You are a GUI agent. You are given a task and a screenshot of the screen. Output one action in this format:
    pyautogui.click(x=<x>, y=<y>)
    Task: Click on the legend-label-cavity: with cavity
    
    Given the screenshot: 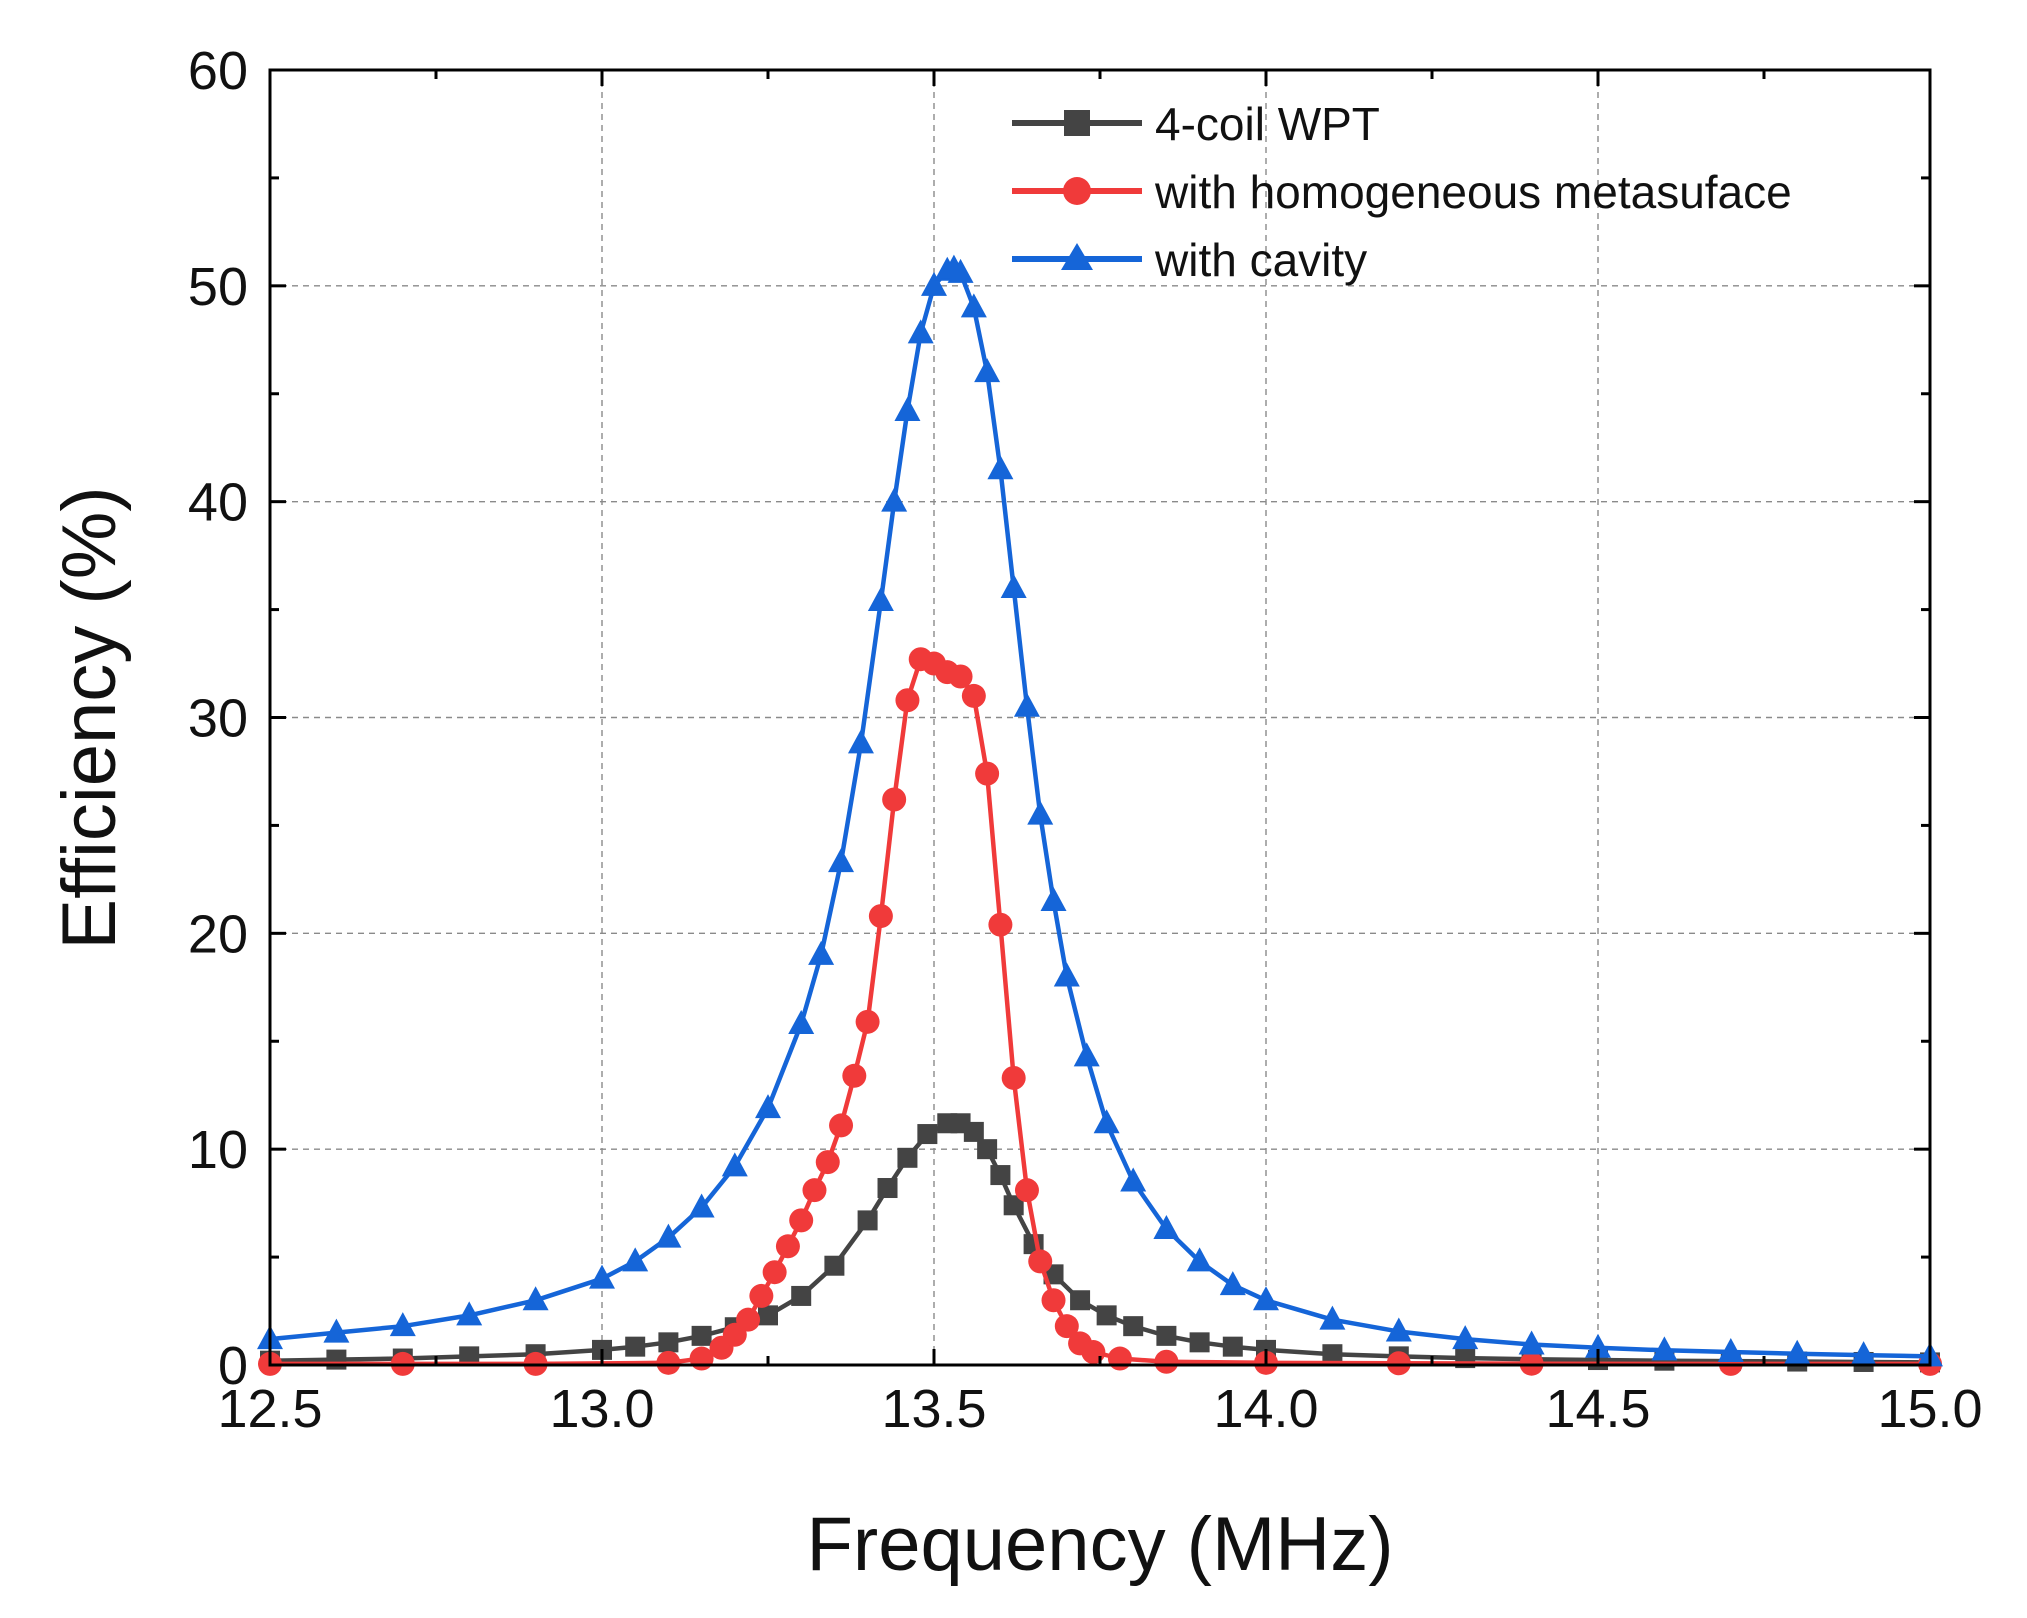 What is the action you would take?
    pyautogui.click(x=1260, y=260)
    